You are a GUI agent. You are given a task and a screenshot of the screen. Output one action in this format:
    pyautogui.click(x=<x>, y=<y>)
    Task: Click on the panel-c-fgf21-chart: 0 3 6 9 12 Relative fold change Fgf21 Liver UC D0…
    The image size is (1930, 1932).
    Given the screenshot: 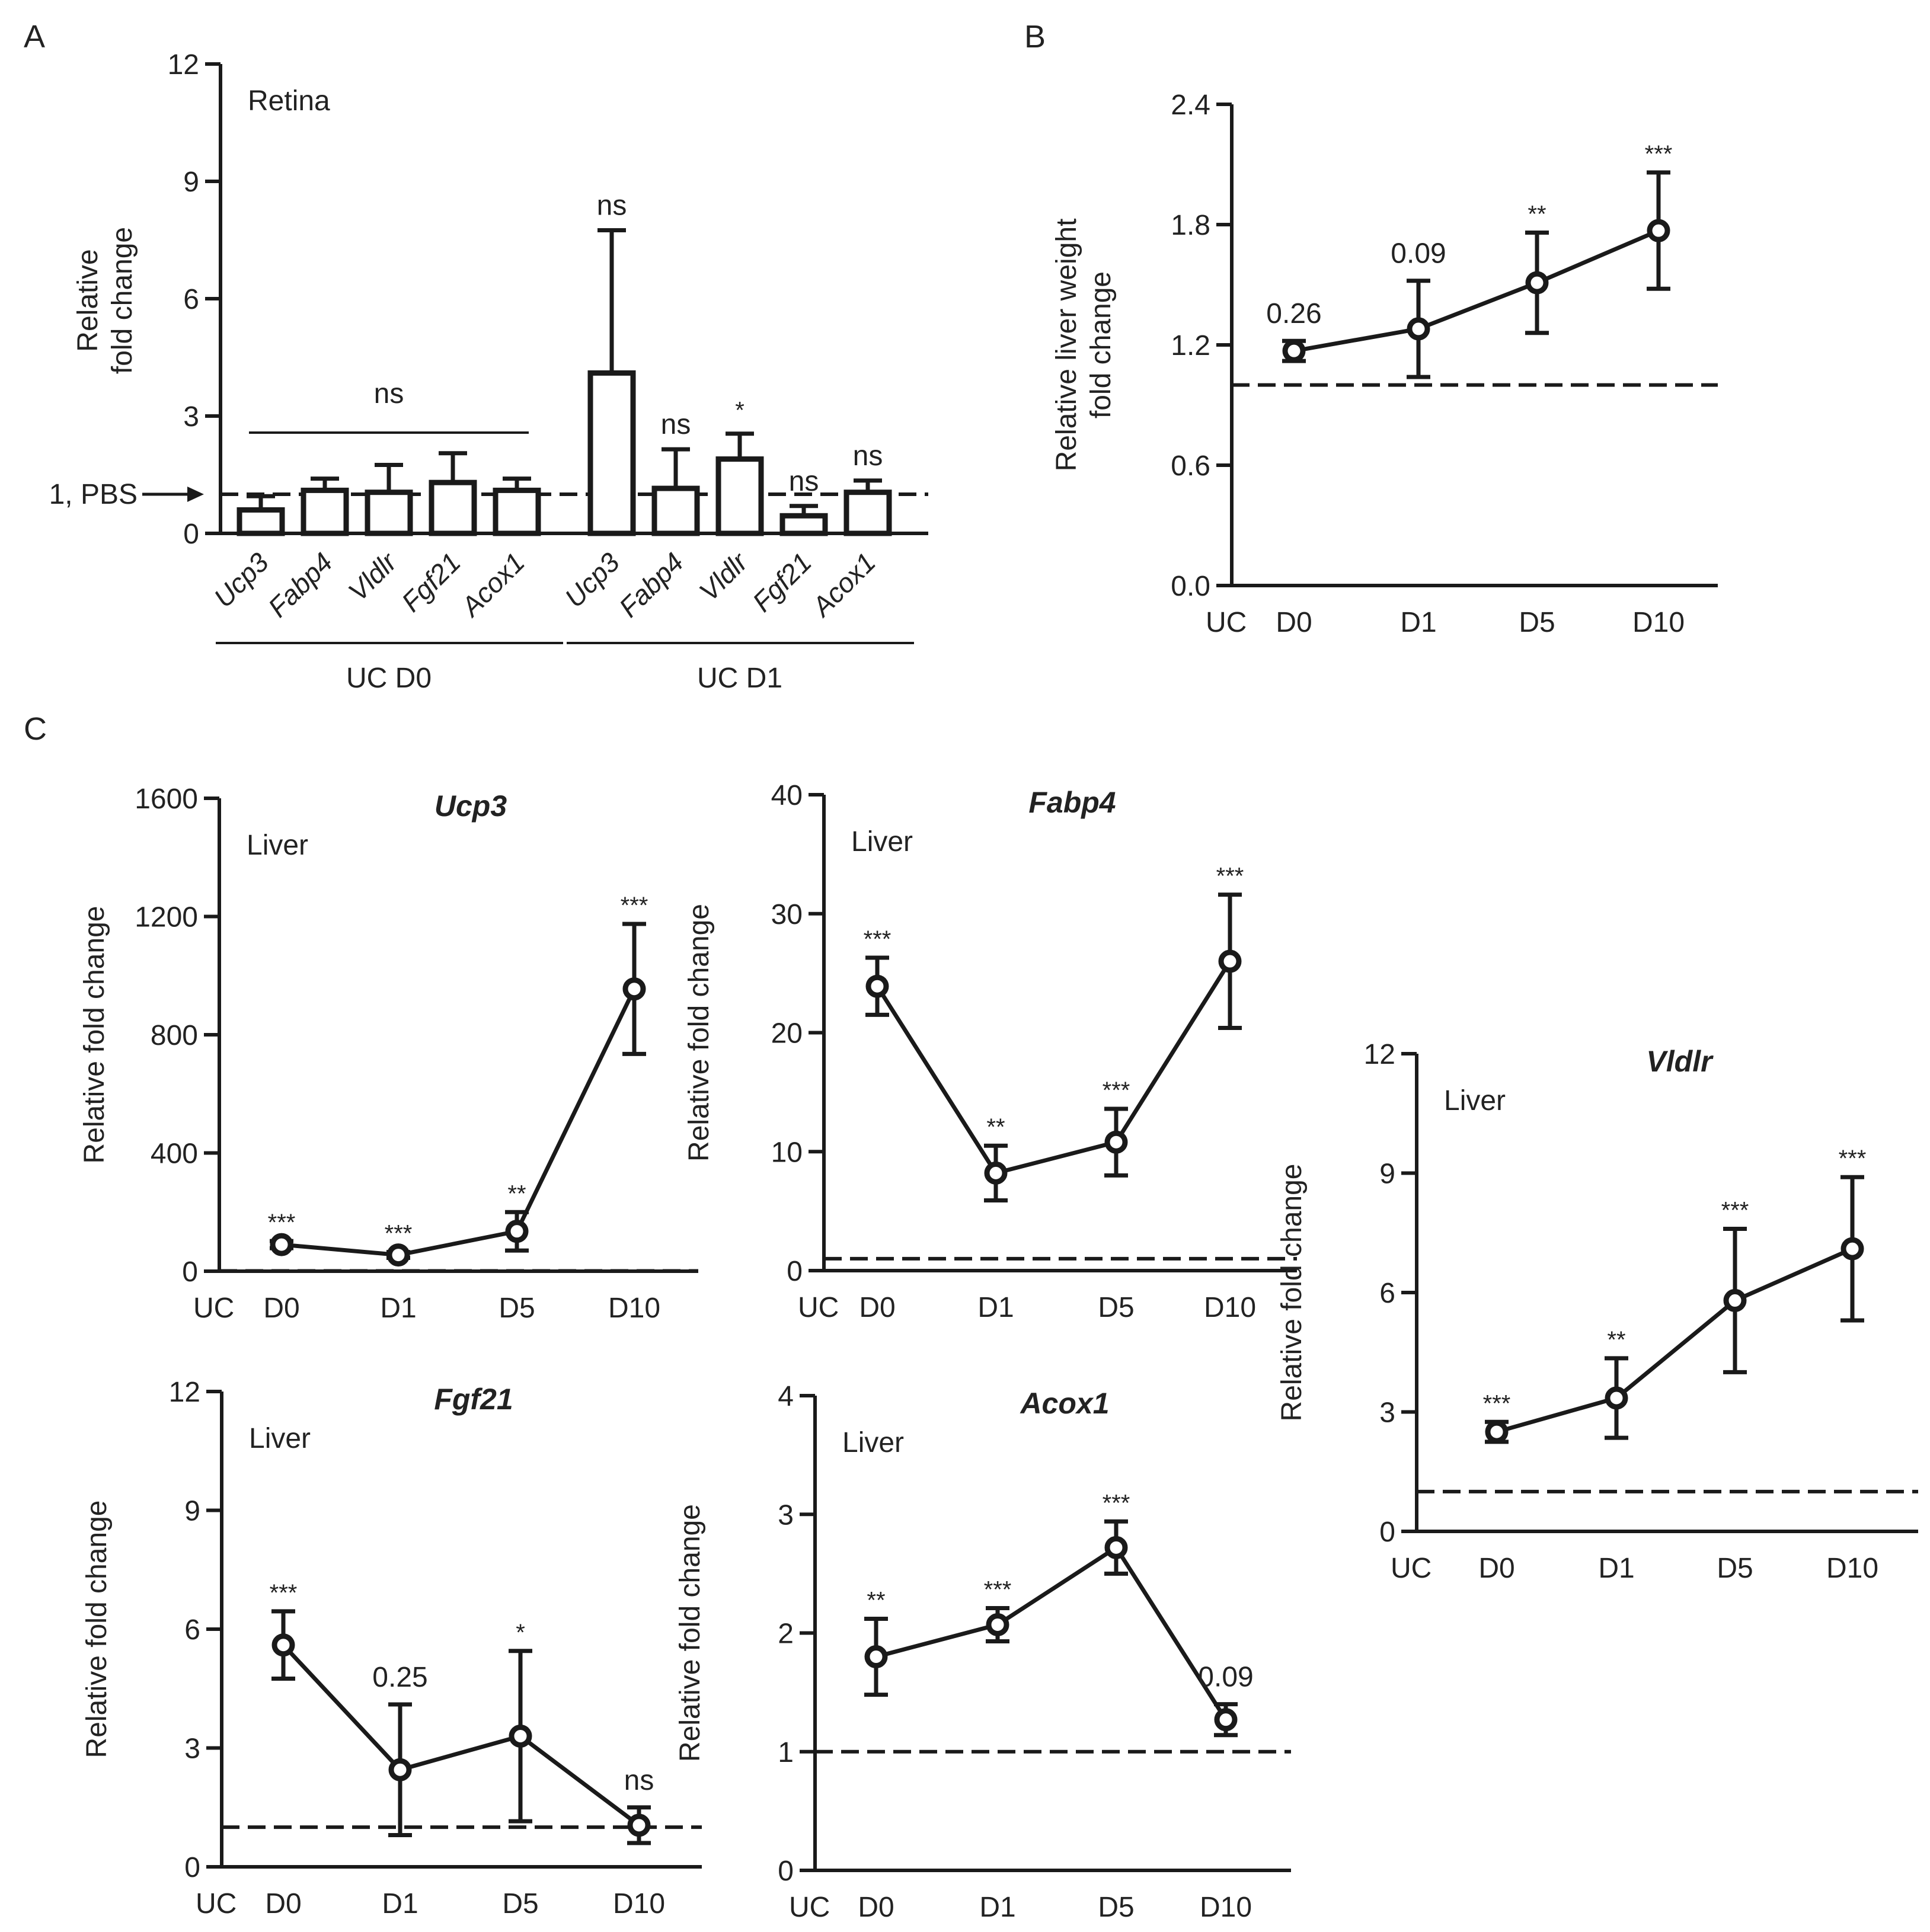 What is the action you would take?
    pyautogui.click(x=391, y=1649)
    